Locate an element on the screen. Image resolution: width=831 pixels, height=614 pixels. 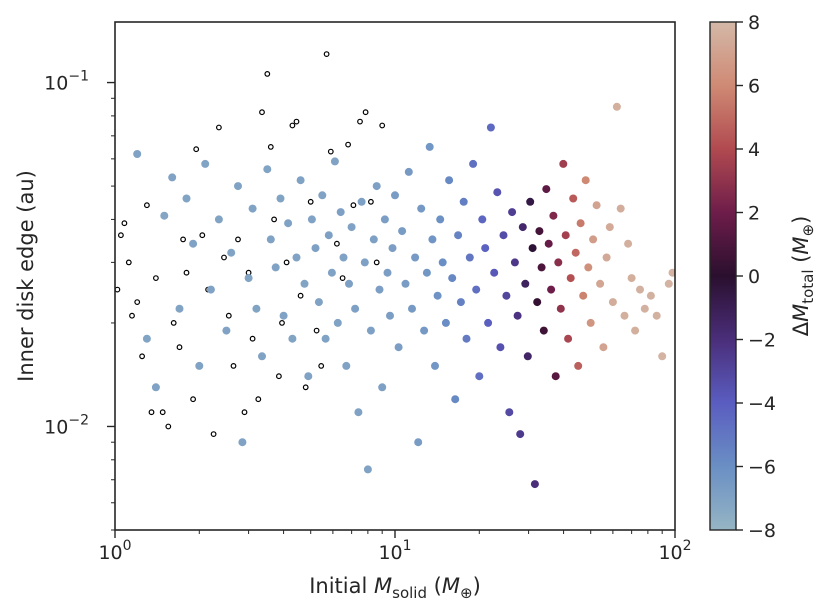
y-tick-label: 10⁻² is located at coordinates (66, 425).